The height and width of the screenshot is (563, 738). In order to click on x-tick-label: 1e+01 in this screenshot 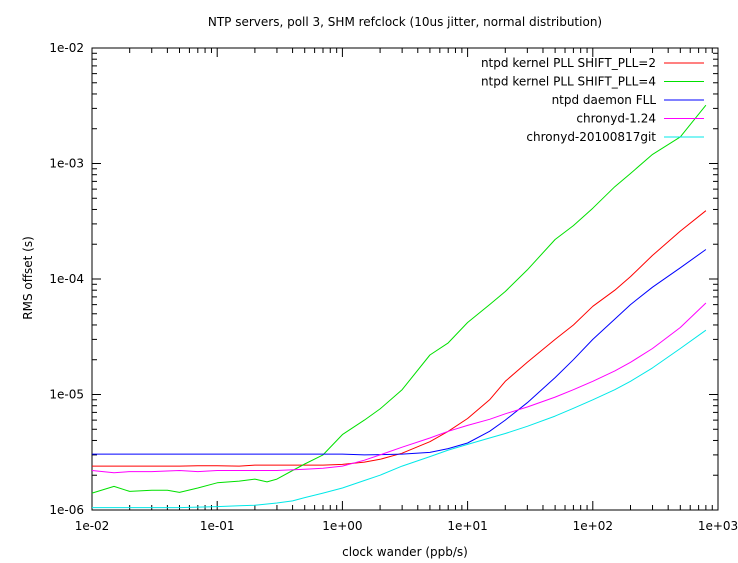, I will do `click(467, 526)`.